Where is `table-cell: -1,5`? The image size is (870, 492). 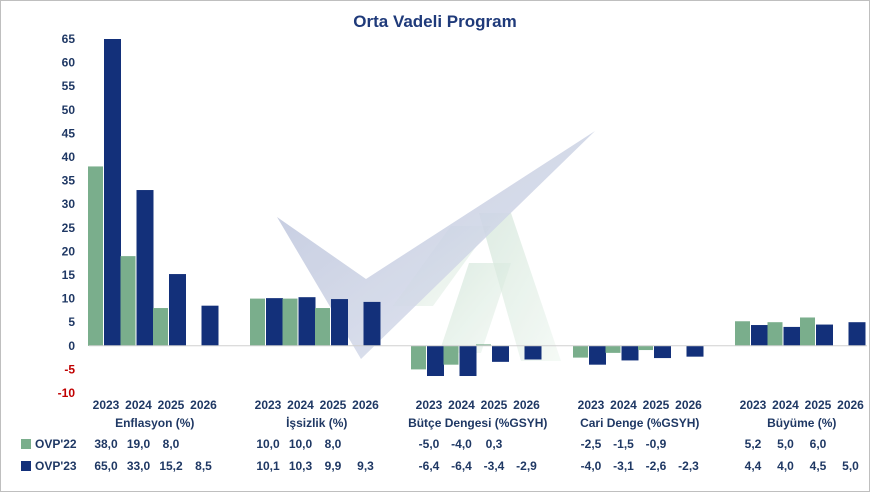
table-cell: -1,5 is located at coordinates (623, 444).